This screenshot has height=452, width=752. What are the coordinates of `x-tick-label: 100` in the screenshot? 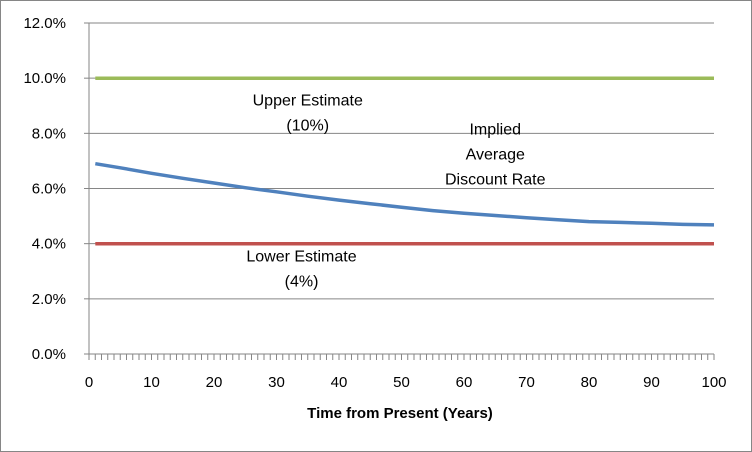 It's located at (713, 382).